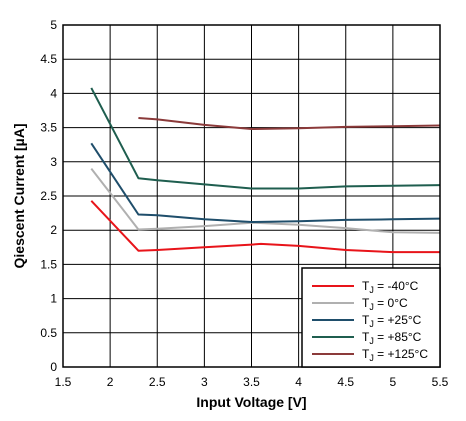  Describe the element at coordinates (19, 196) in the screenshot. I see `y-axis-title: Qiescent Current [µA]` at that location.